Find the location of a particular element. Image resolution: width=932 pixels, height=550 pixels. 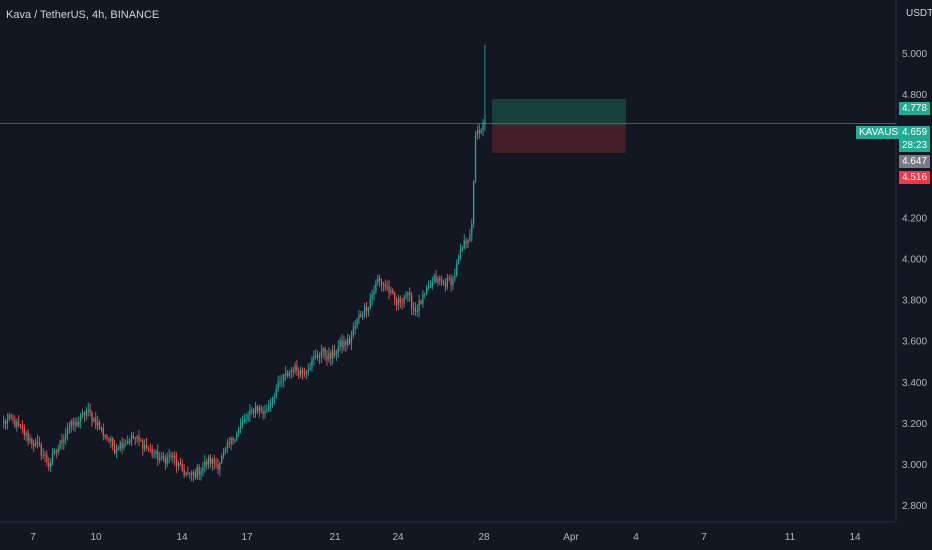

loss-zone is located at coordinates (559, 139).